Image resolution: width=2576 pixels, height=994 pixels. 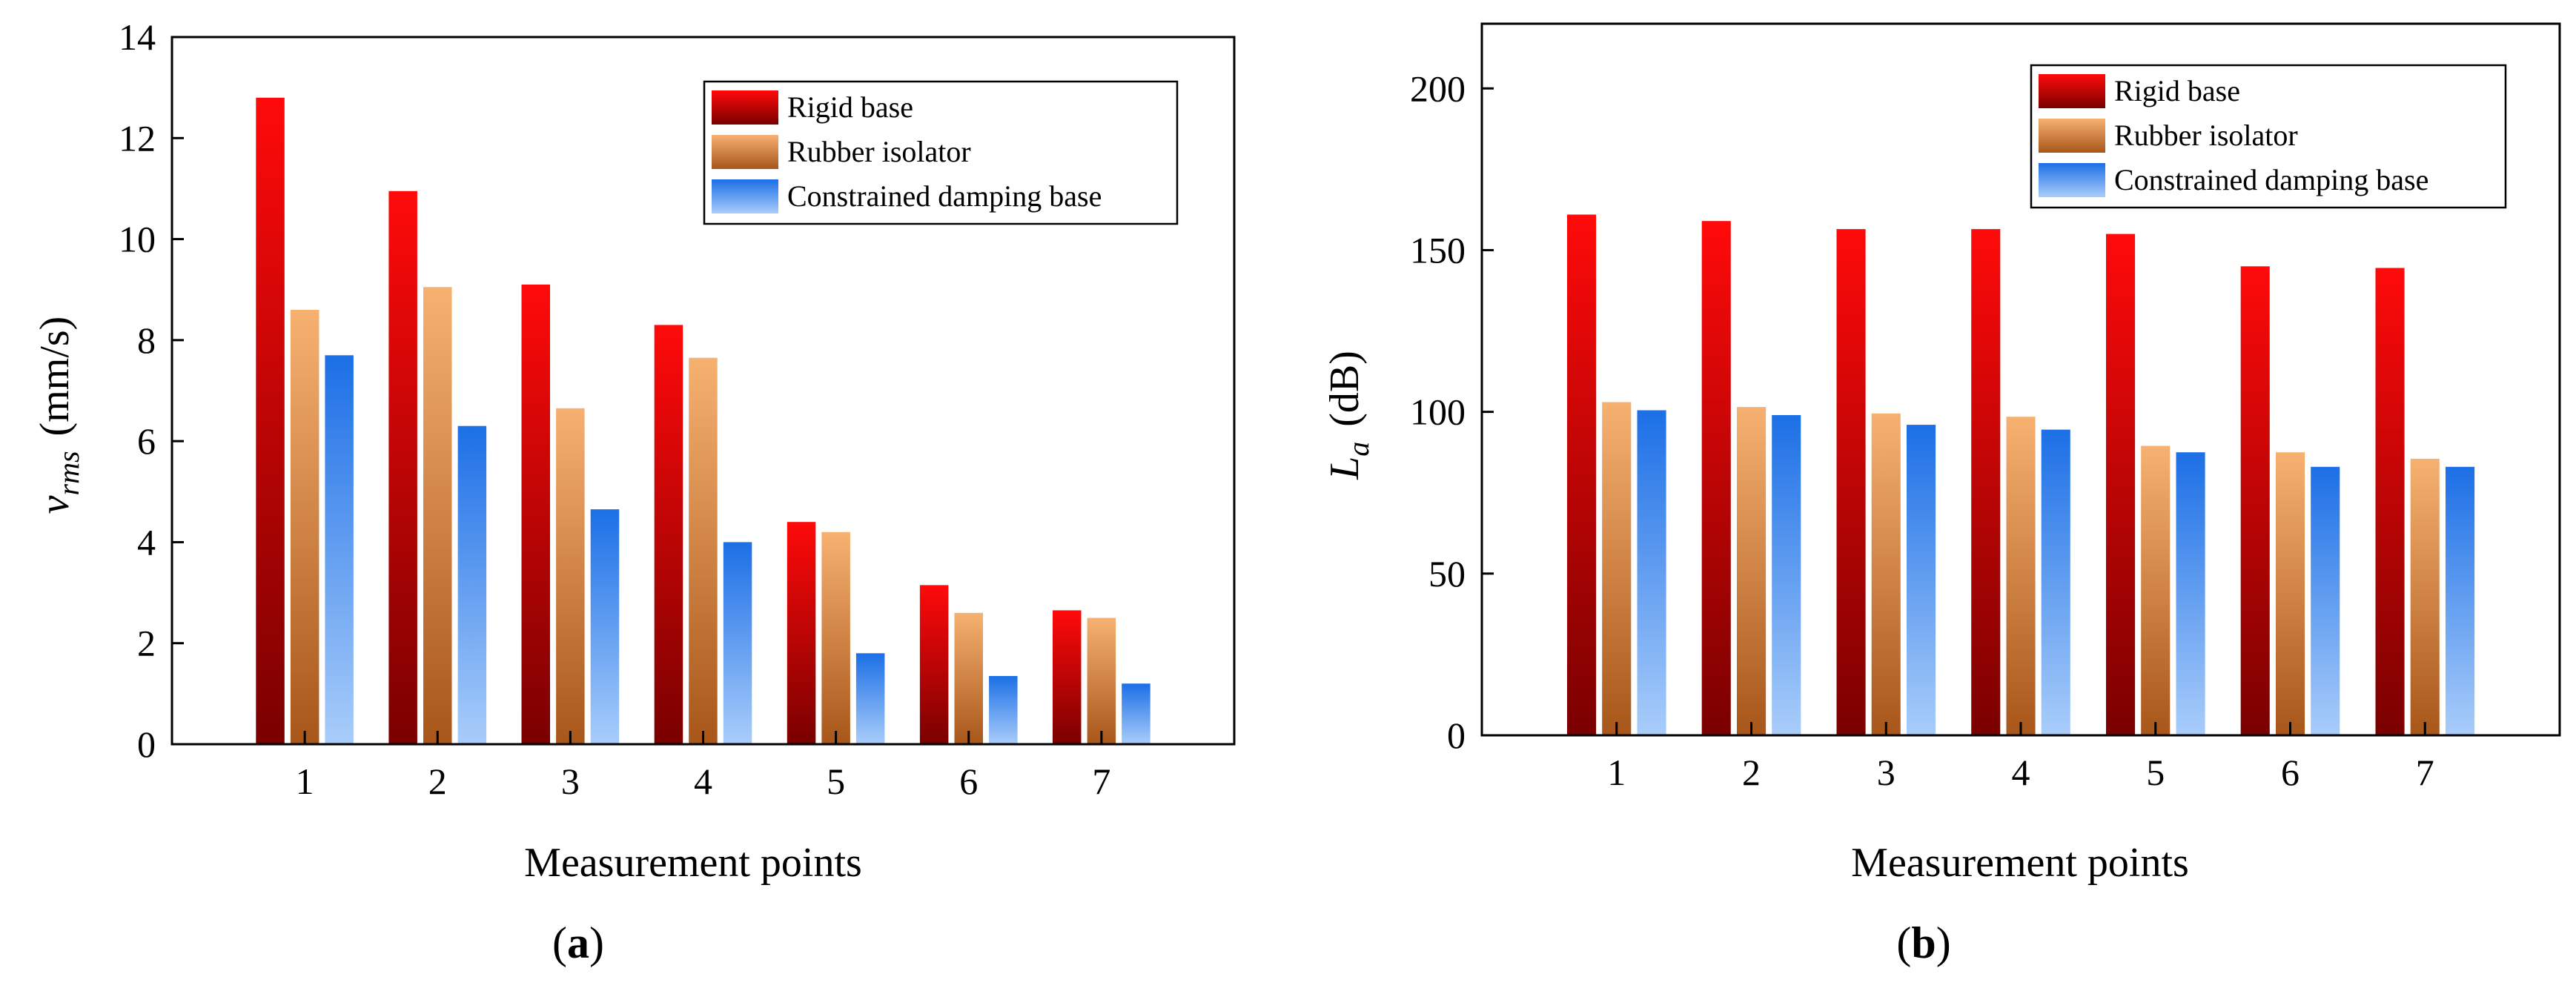 What do you see at coordinates (2271, 179) in the screenshot?
I see `legend-label-b-damping: Constrained damping base` at bounding box center [2271, 179].